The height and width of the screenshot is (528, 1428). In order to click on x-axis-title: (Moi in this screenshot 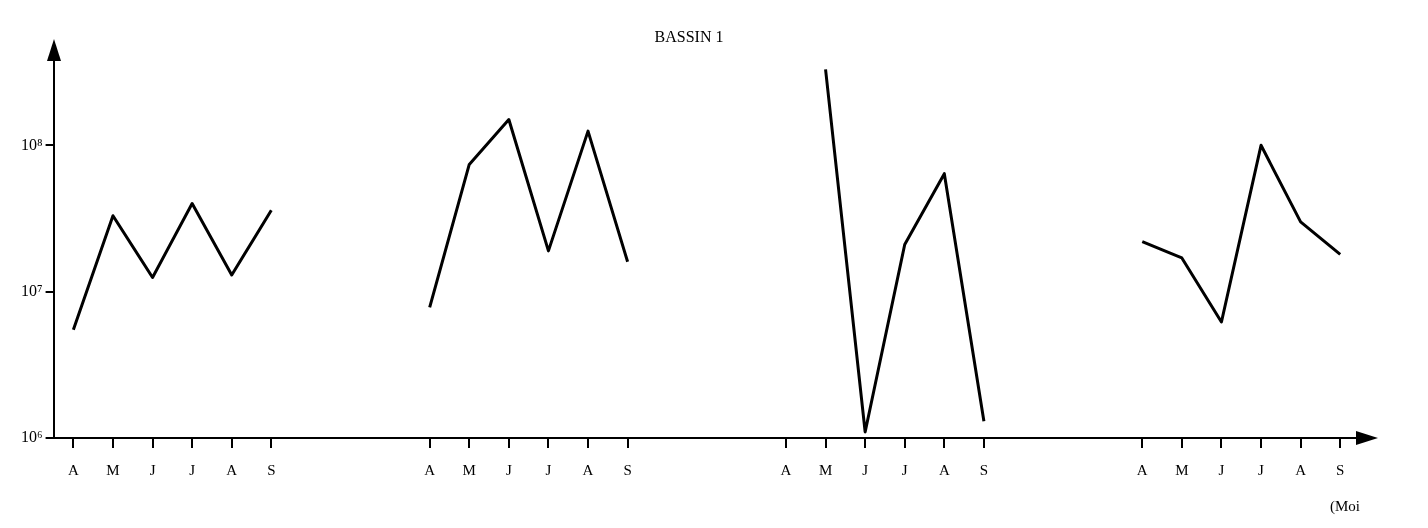, I will do `click(1345, 506)`.